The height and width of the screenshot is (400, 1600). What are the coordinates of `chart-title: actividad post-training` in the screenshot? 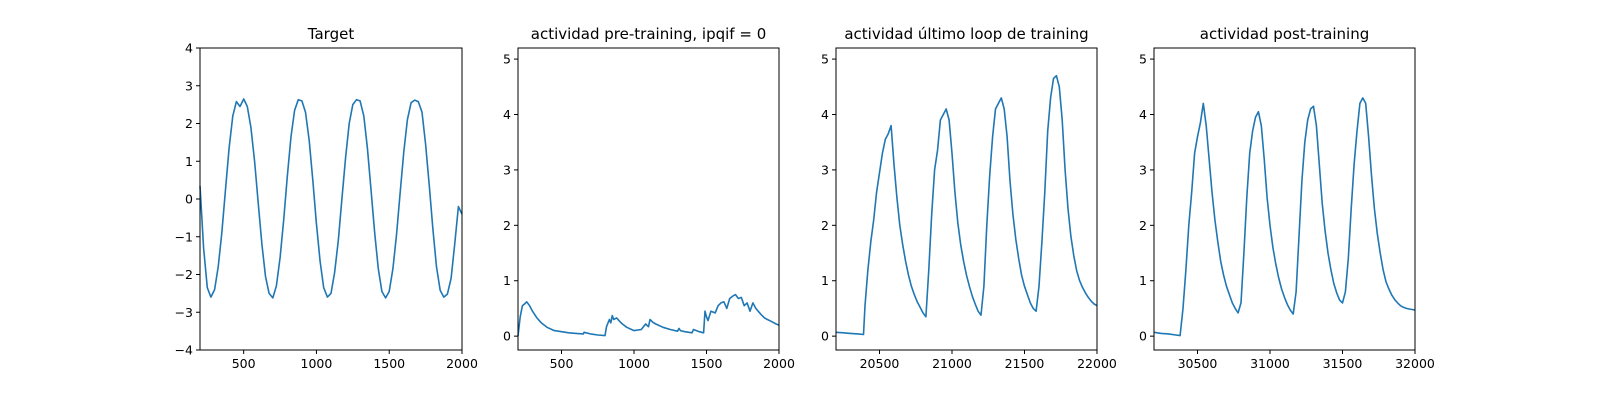 It's located at (1284, 34).